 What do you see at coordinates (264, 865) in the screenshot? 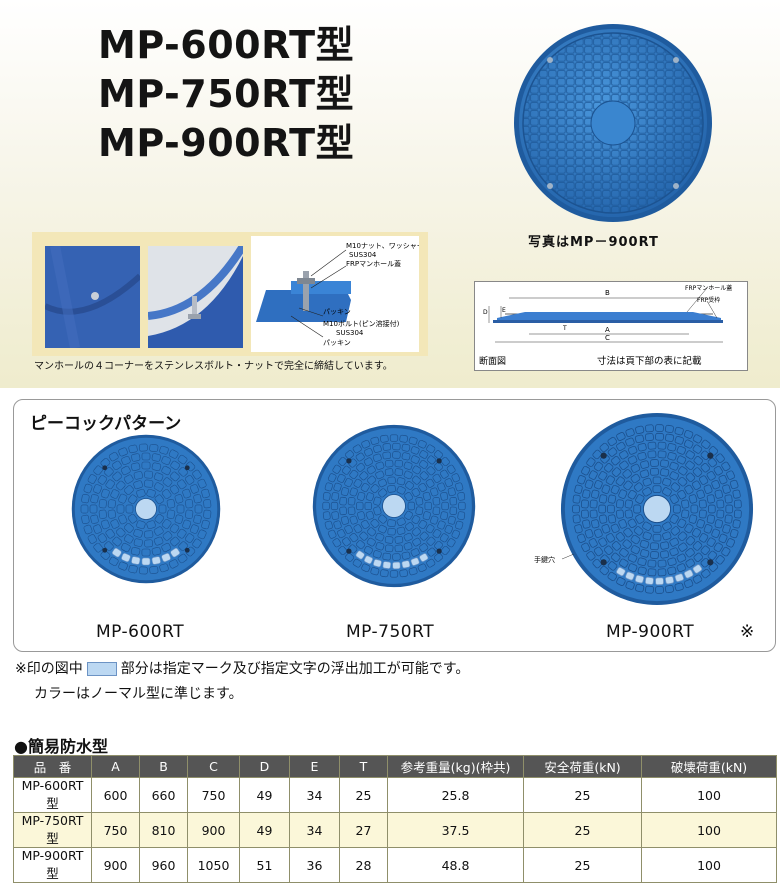
I see `cell-d: 51` at bounding box center [264, 865].